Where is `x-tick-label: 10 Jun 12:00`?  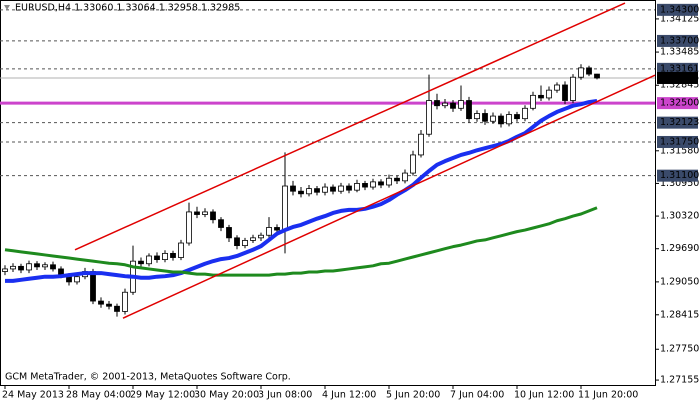
x-tick-label: 10 Jun 12:00 is located at coordinates (544, 395).